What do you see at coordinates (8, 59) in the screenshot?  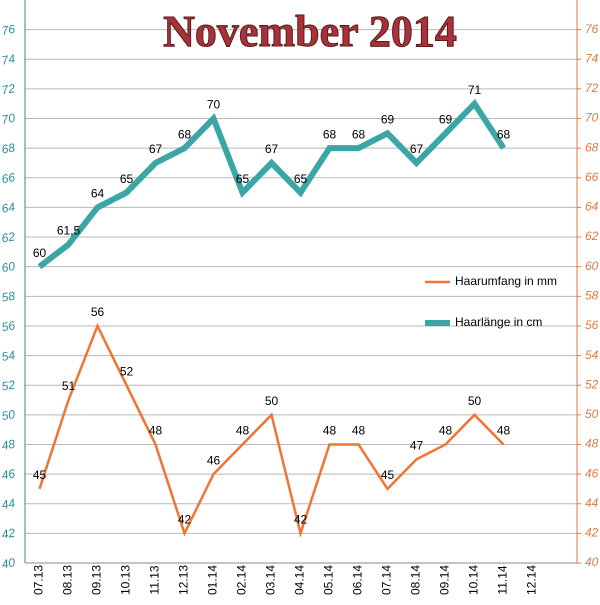 I see `y-tick-label: 74` at bounding box center [8, 59].